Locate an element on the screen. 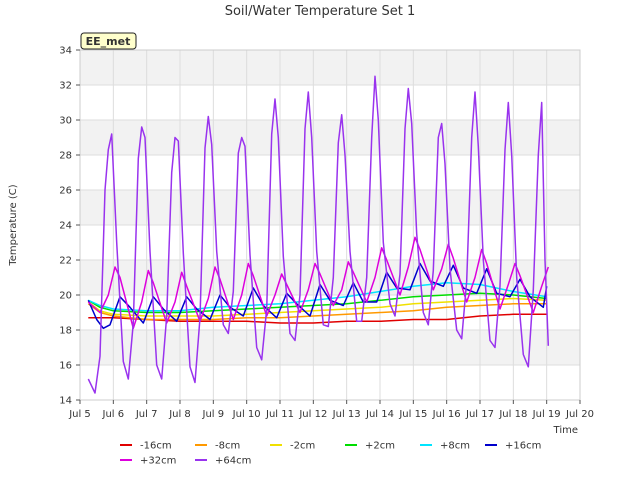  legend-label: +8cm is located at coordinates (455, 446).